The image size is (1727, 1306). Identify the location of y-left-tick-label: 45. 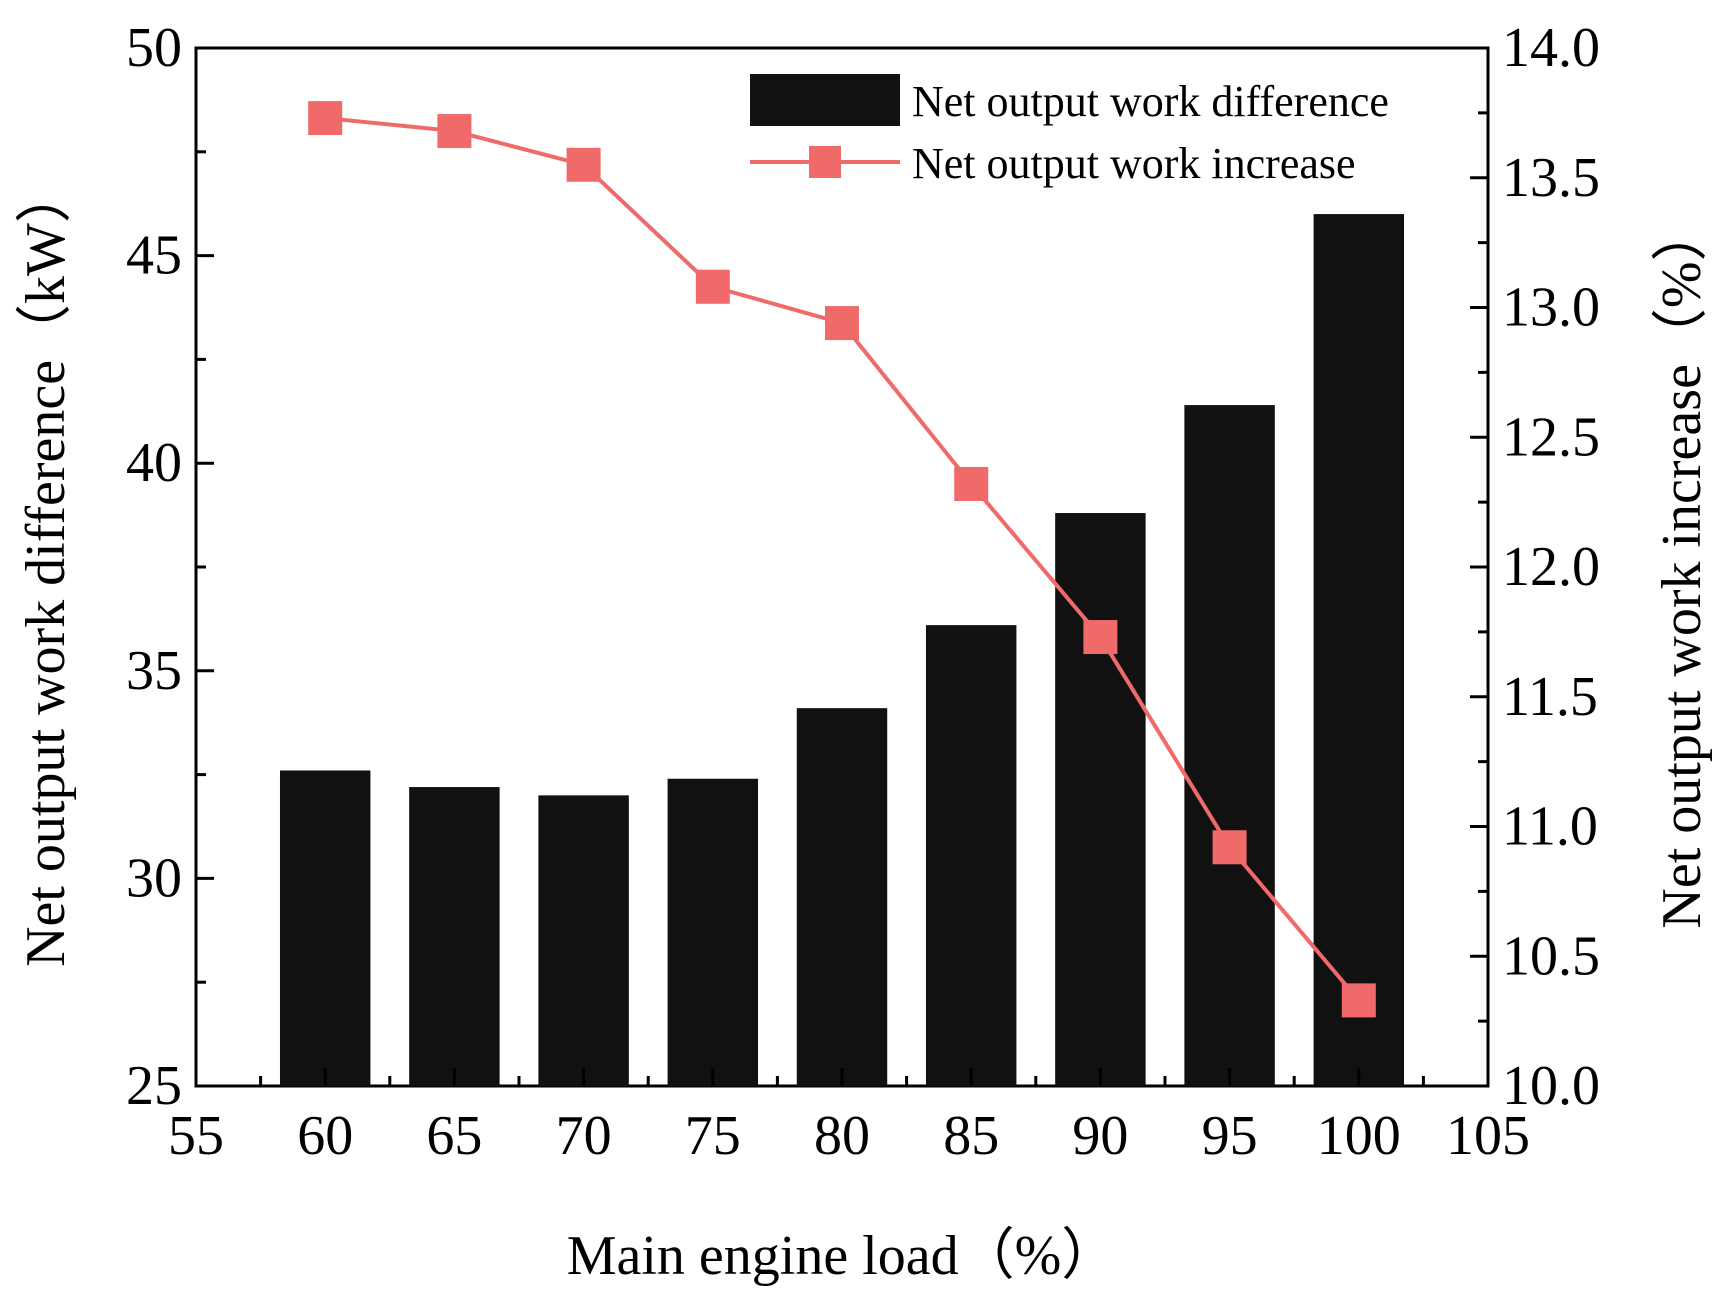
(154, 256).